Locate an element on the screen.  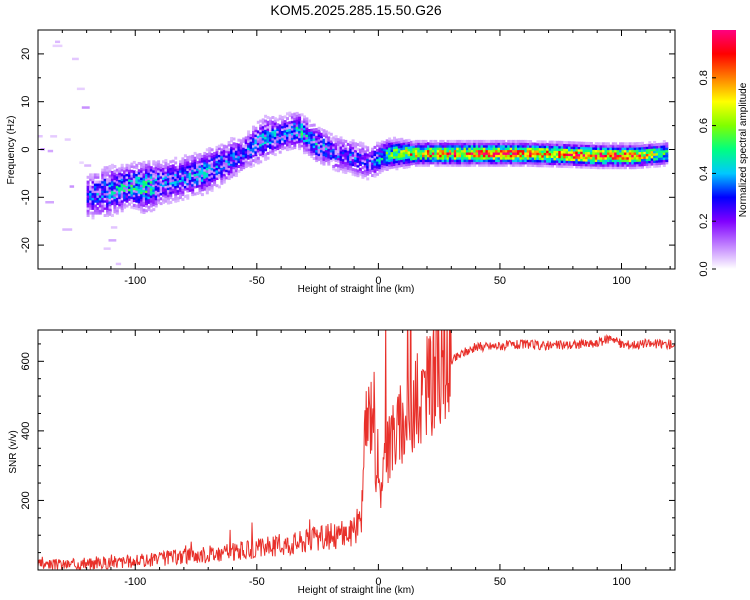
colorbar-tick-label: 0.6 is located at coordinates (704, 125).